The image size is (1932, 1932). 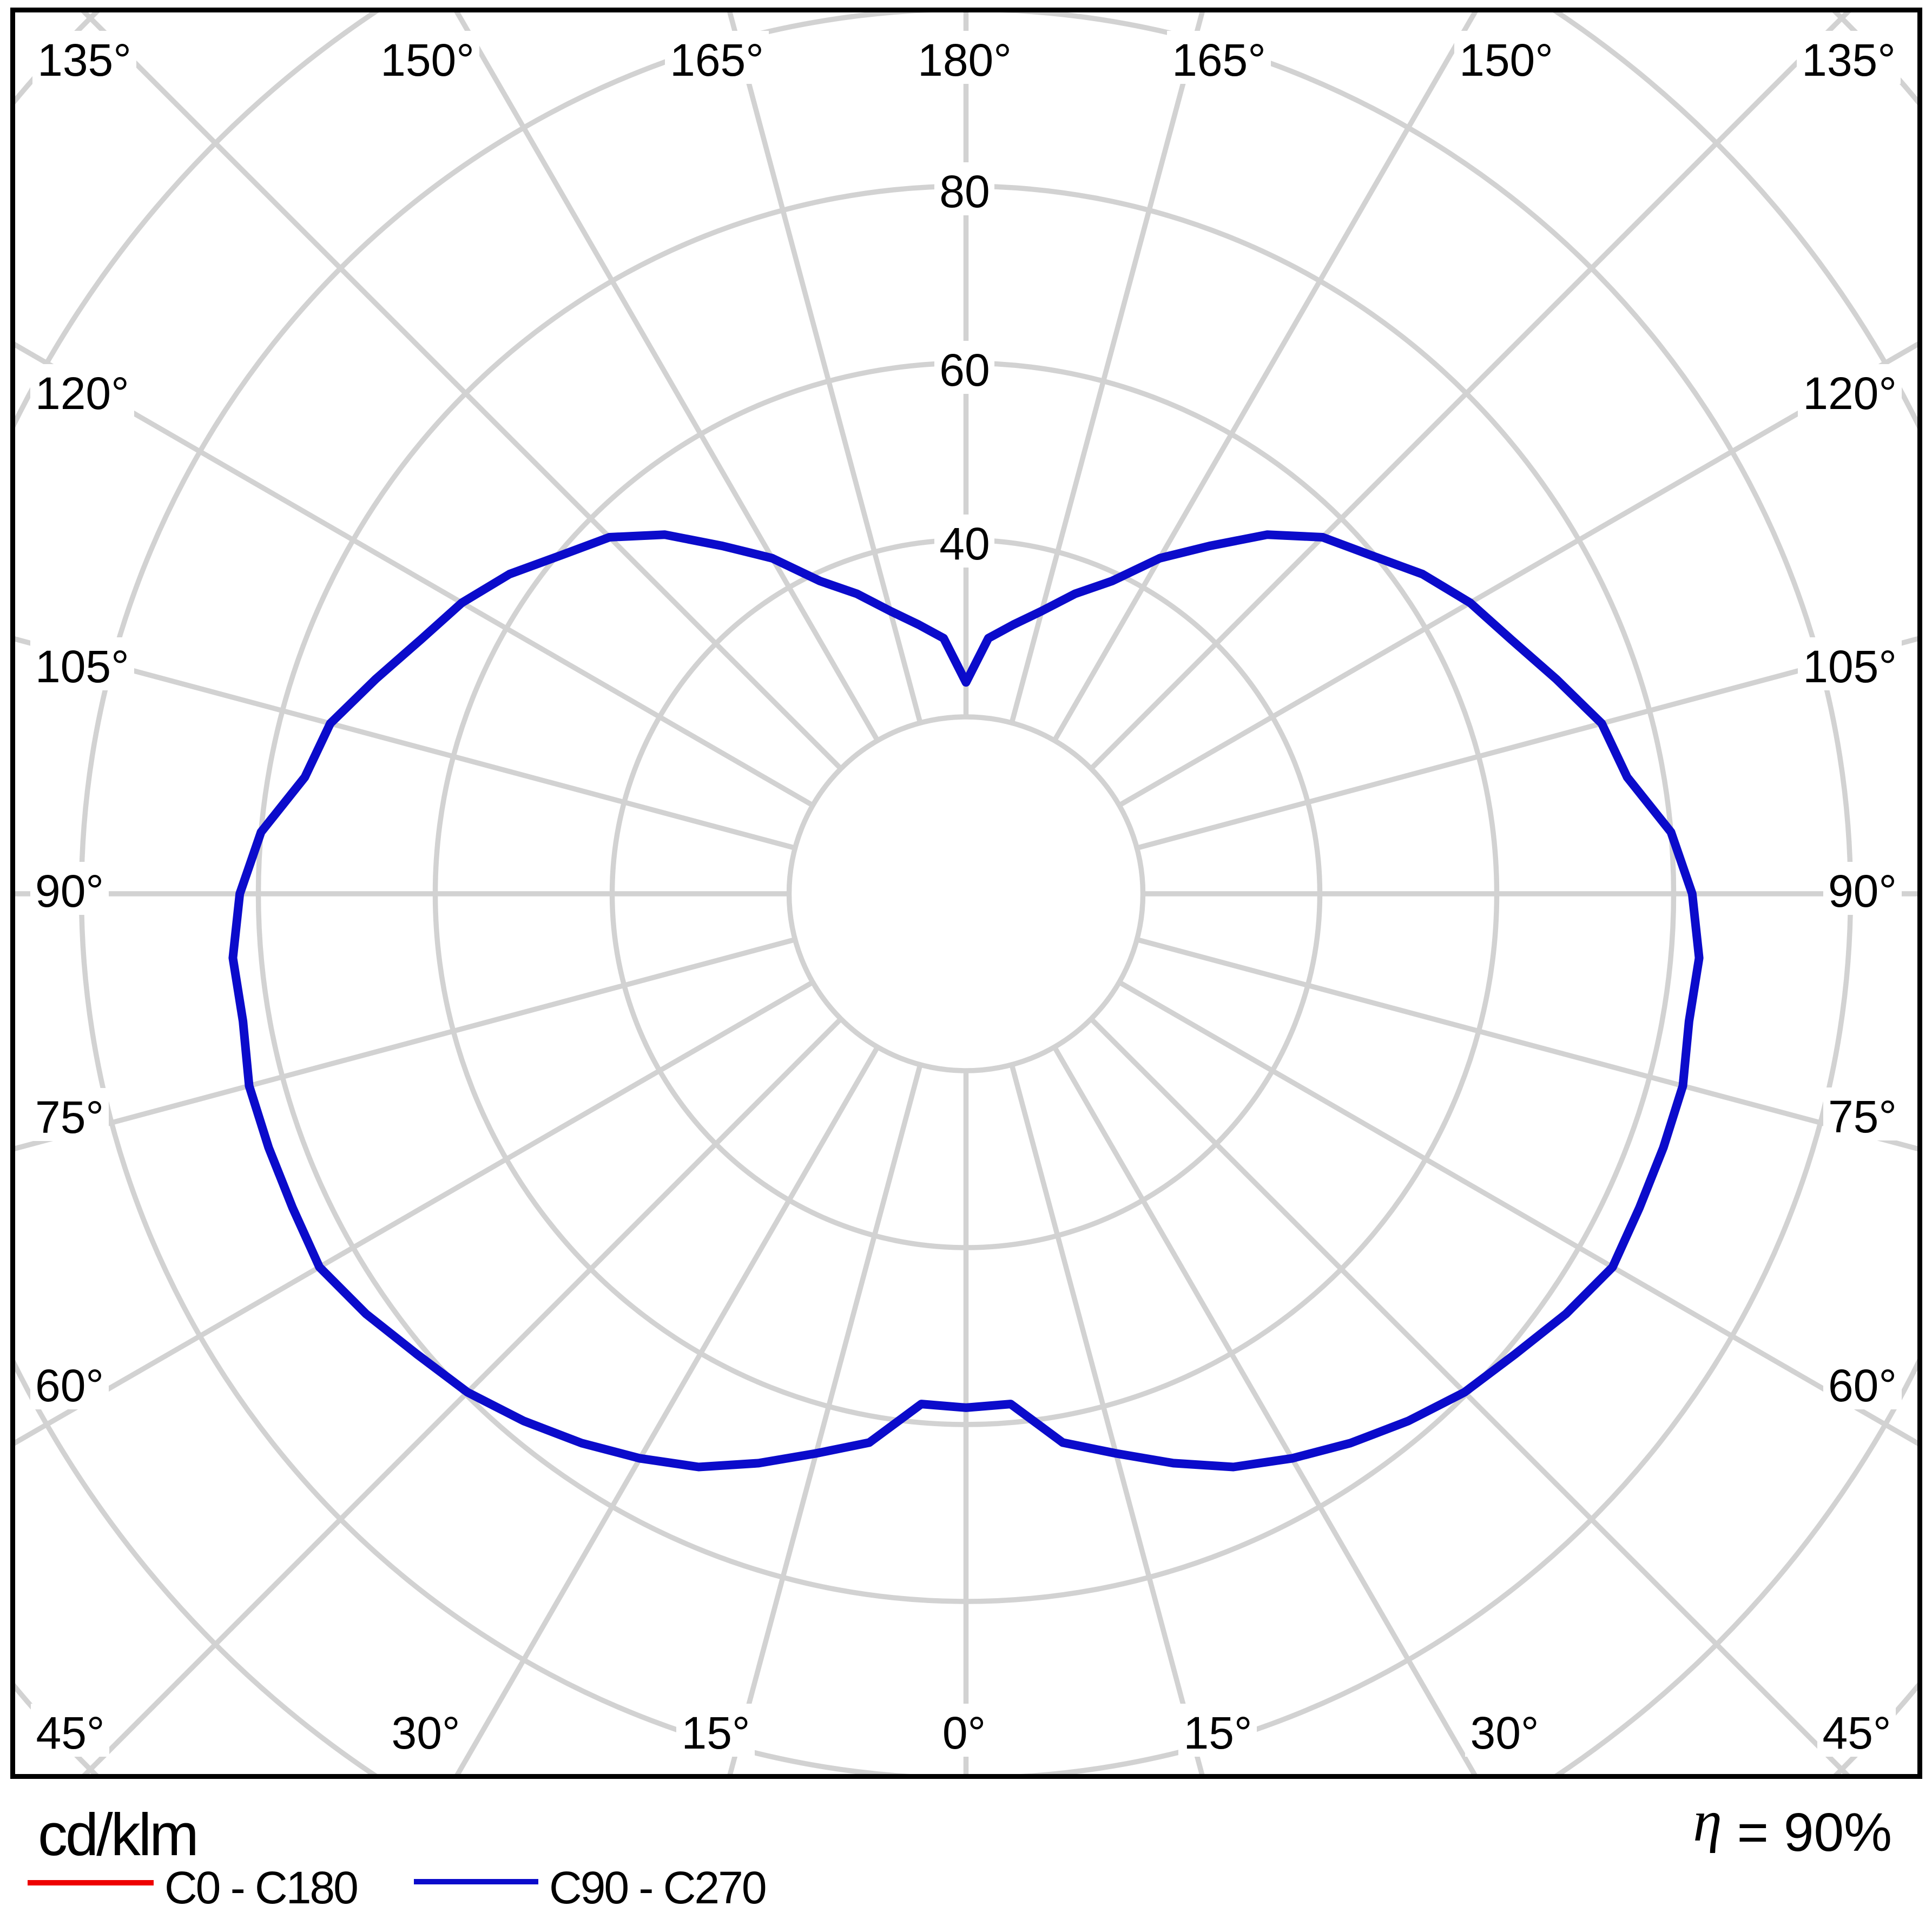 What do you see at coordinates (964, 191) in the screenshot?
I see `svg-text: 80` at bounding box center [964, 191].